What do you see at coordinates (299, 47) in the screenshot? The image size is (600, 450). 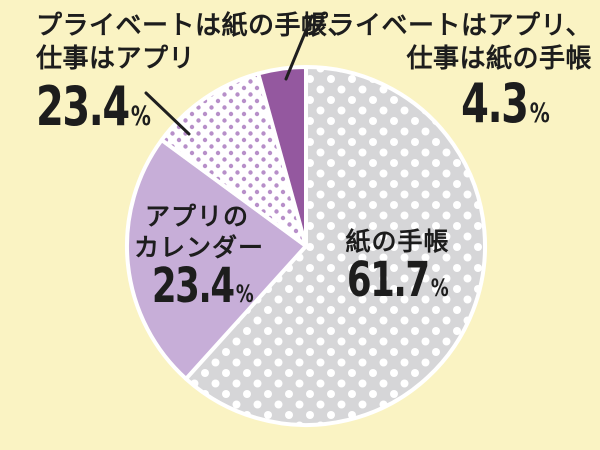 I see `leader-line-right` at bounding box center [299, 47].